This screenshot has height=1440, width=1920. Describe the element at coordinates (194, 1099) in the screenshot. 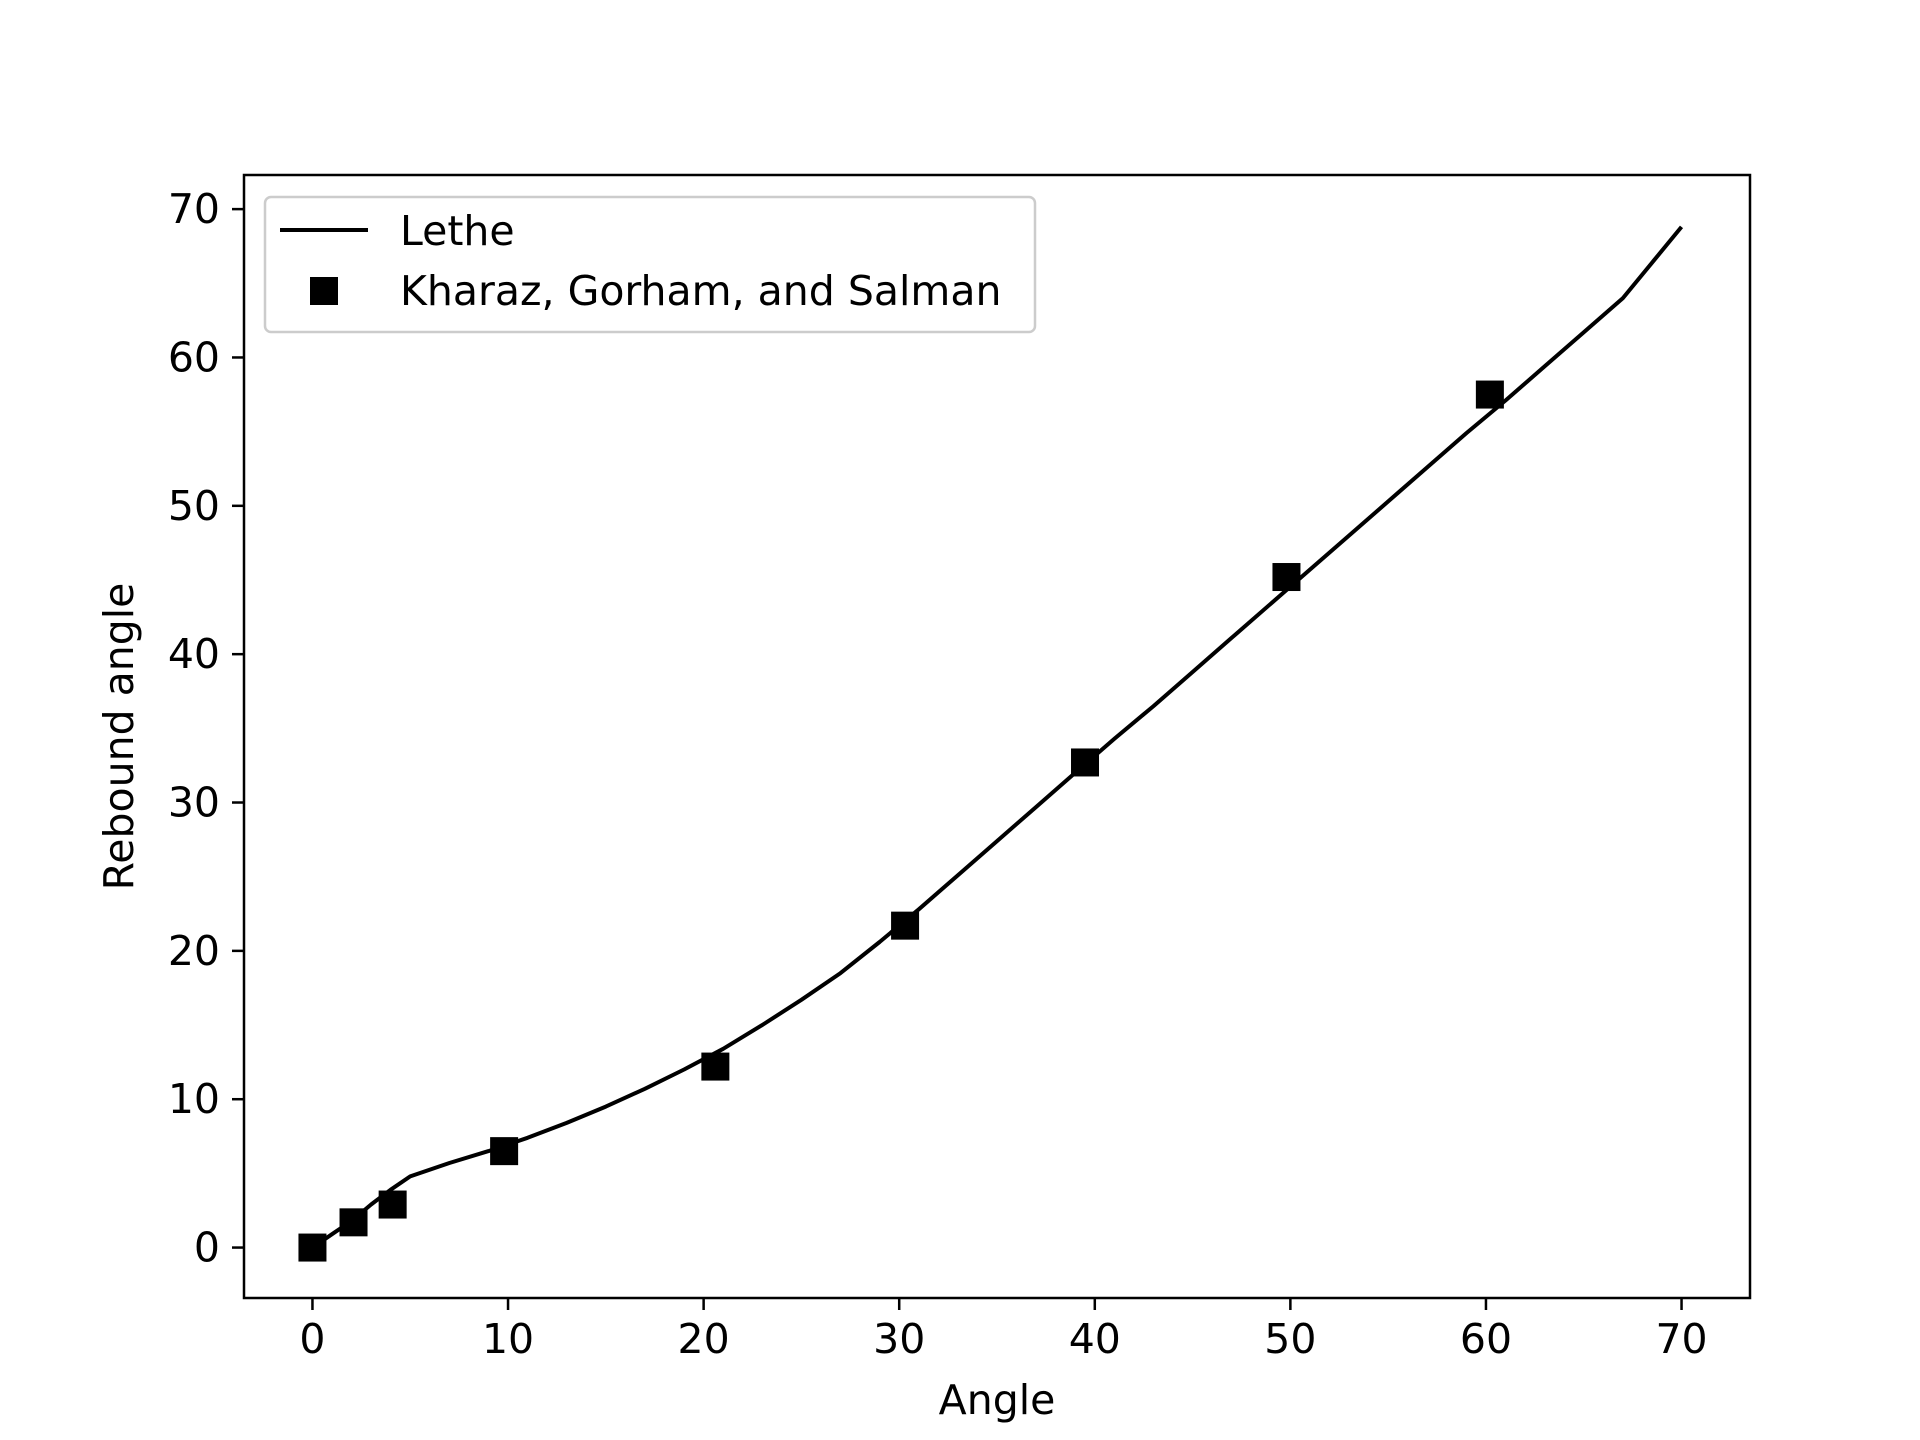

I see `y-tick-label: 10` at that location.